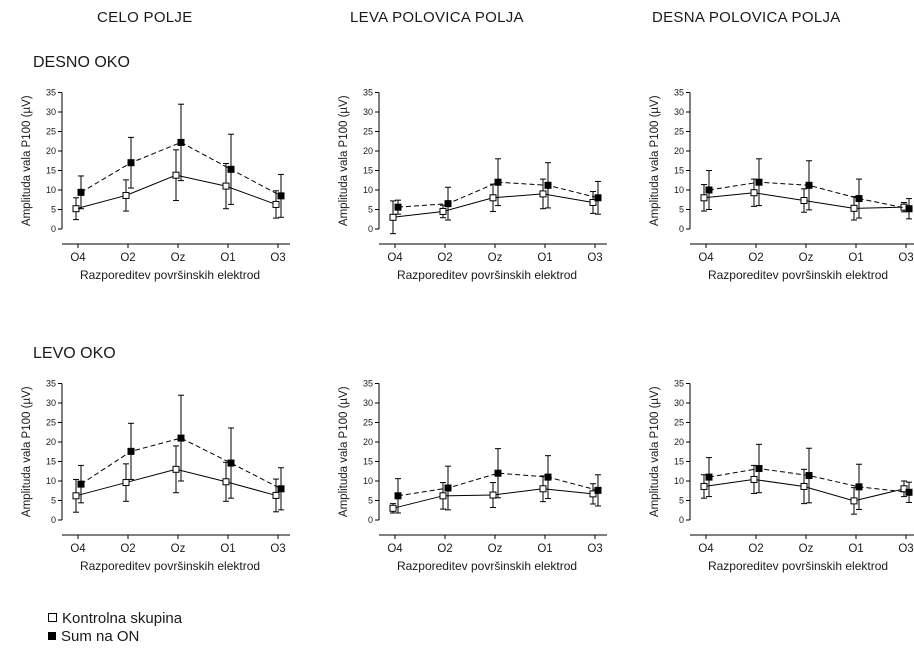  What do you see at coordinates (170, 275) in the screenshot?
I see `panel-0-x-axis-label: Razporeditev površinskih elektrod` at bounding box center [170, 275].